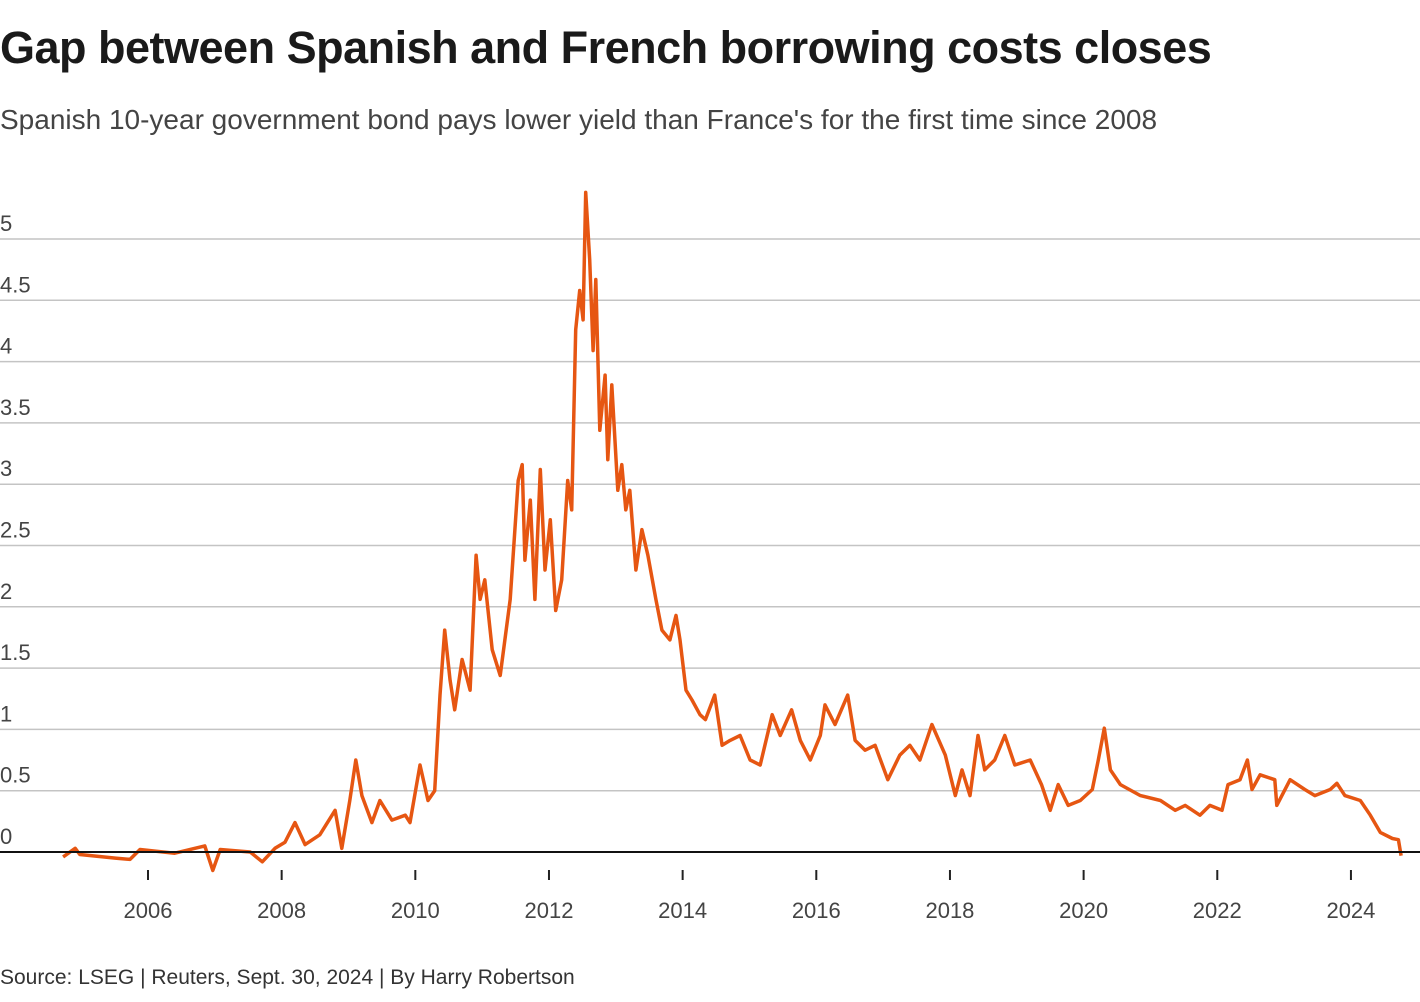 The height and width of the screenshot is (1002, 1420). What do you see at coordinates (1217, 910) in the screenshot?
I see `x-tick-label: 2022` at bounding box center [1217, 910].